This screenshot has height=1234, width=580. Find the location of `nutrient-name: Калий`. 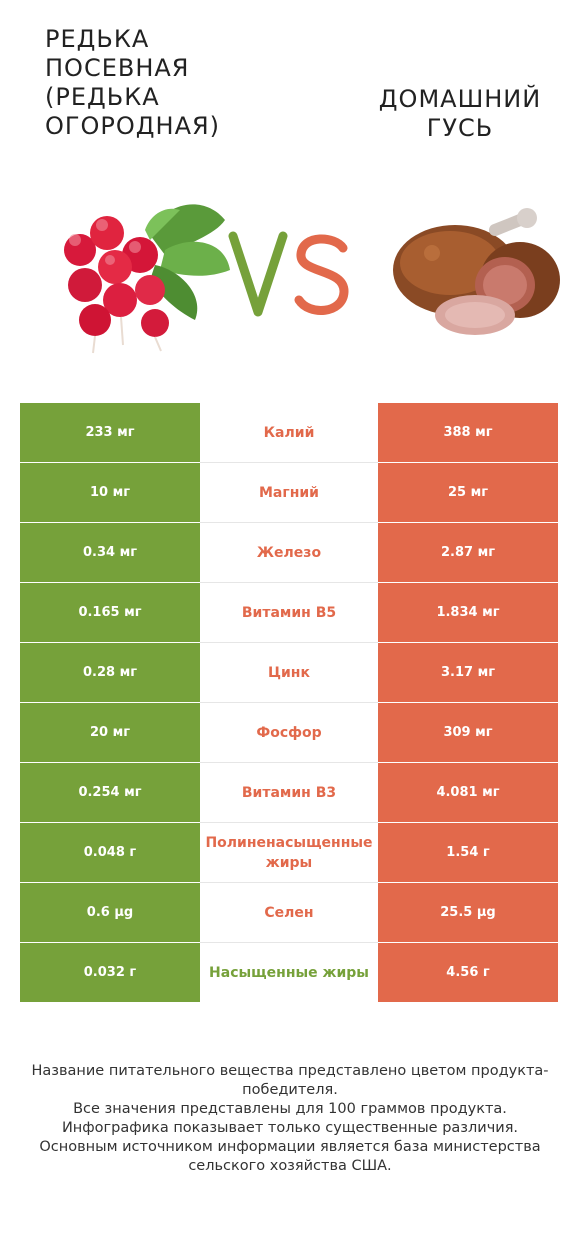

nutrient-name: Калий is located at coordinates (289, 432).